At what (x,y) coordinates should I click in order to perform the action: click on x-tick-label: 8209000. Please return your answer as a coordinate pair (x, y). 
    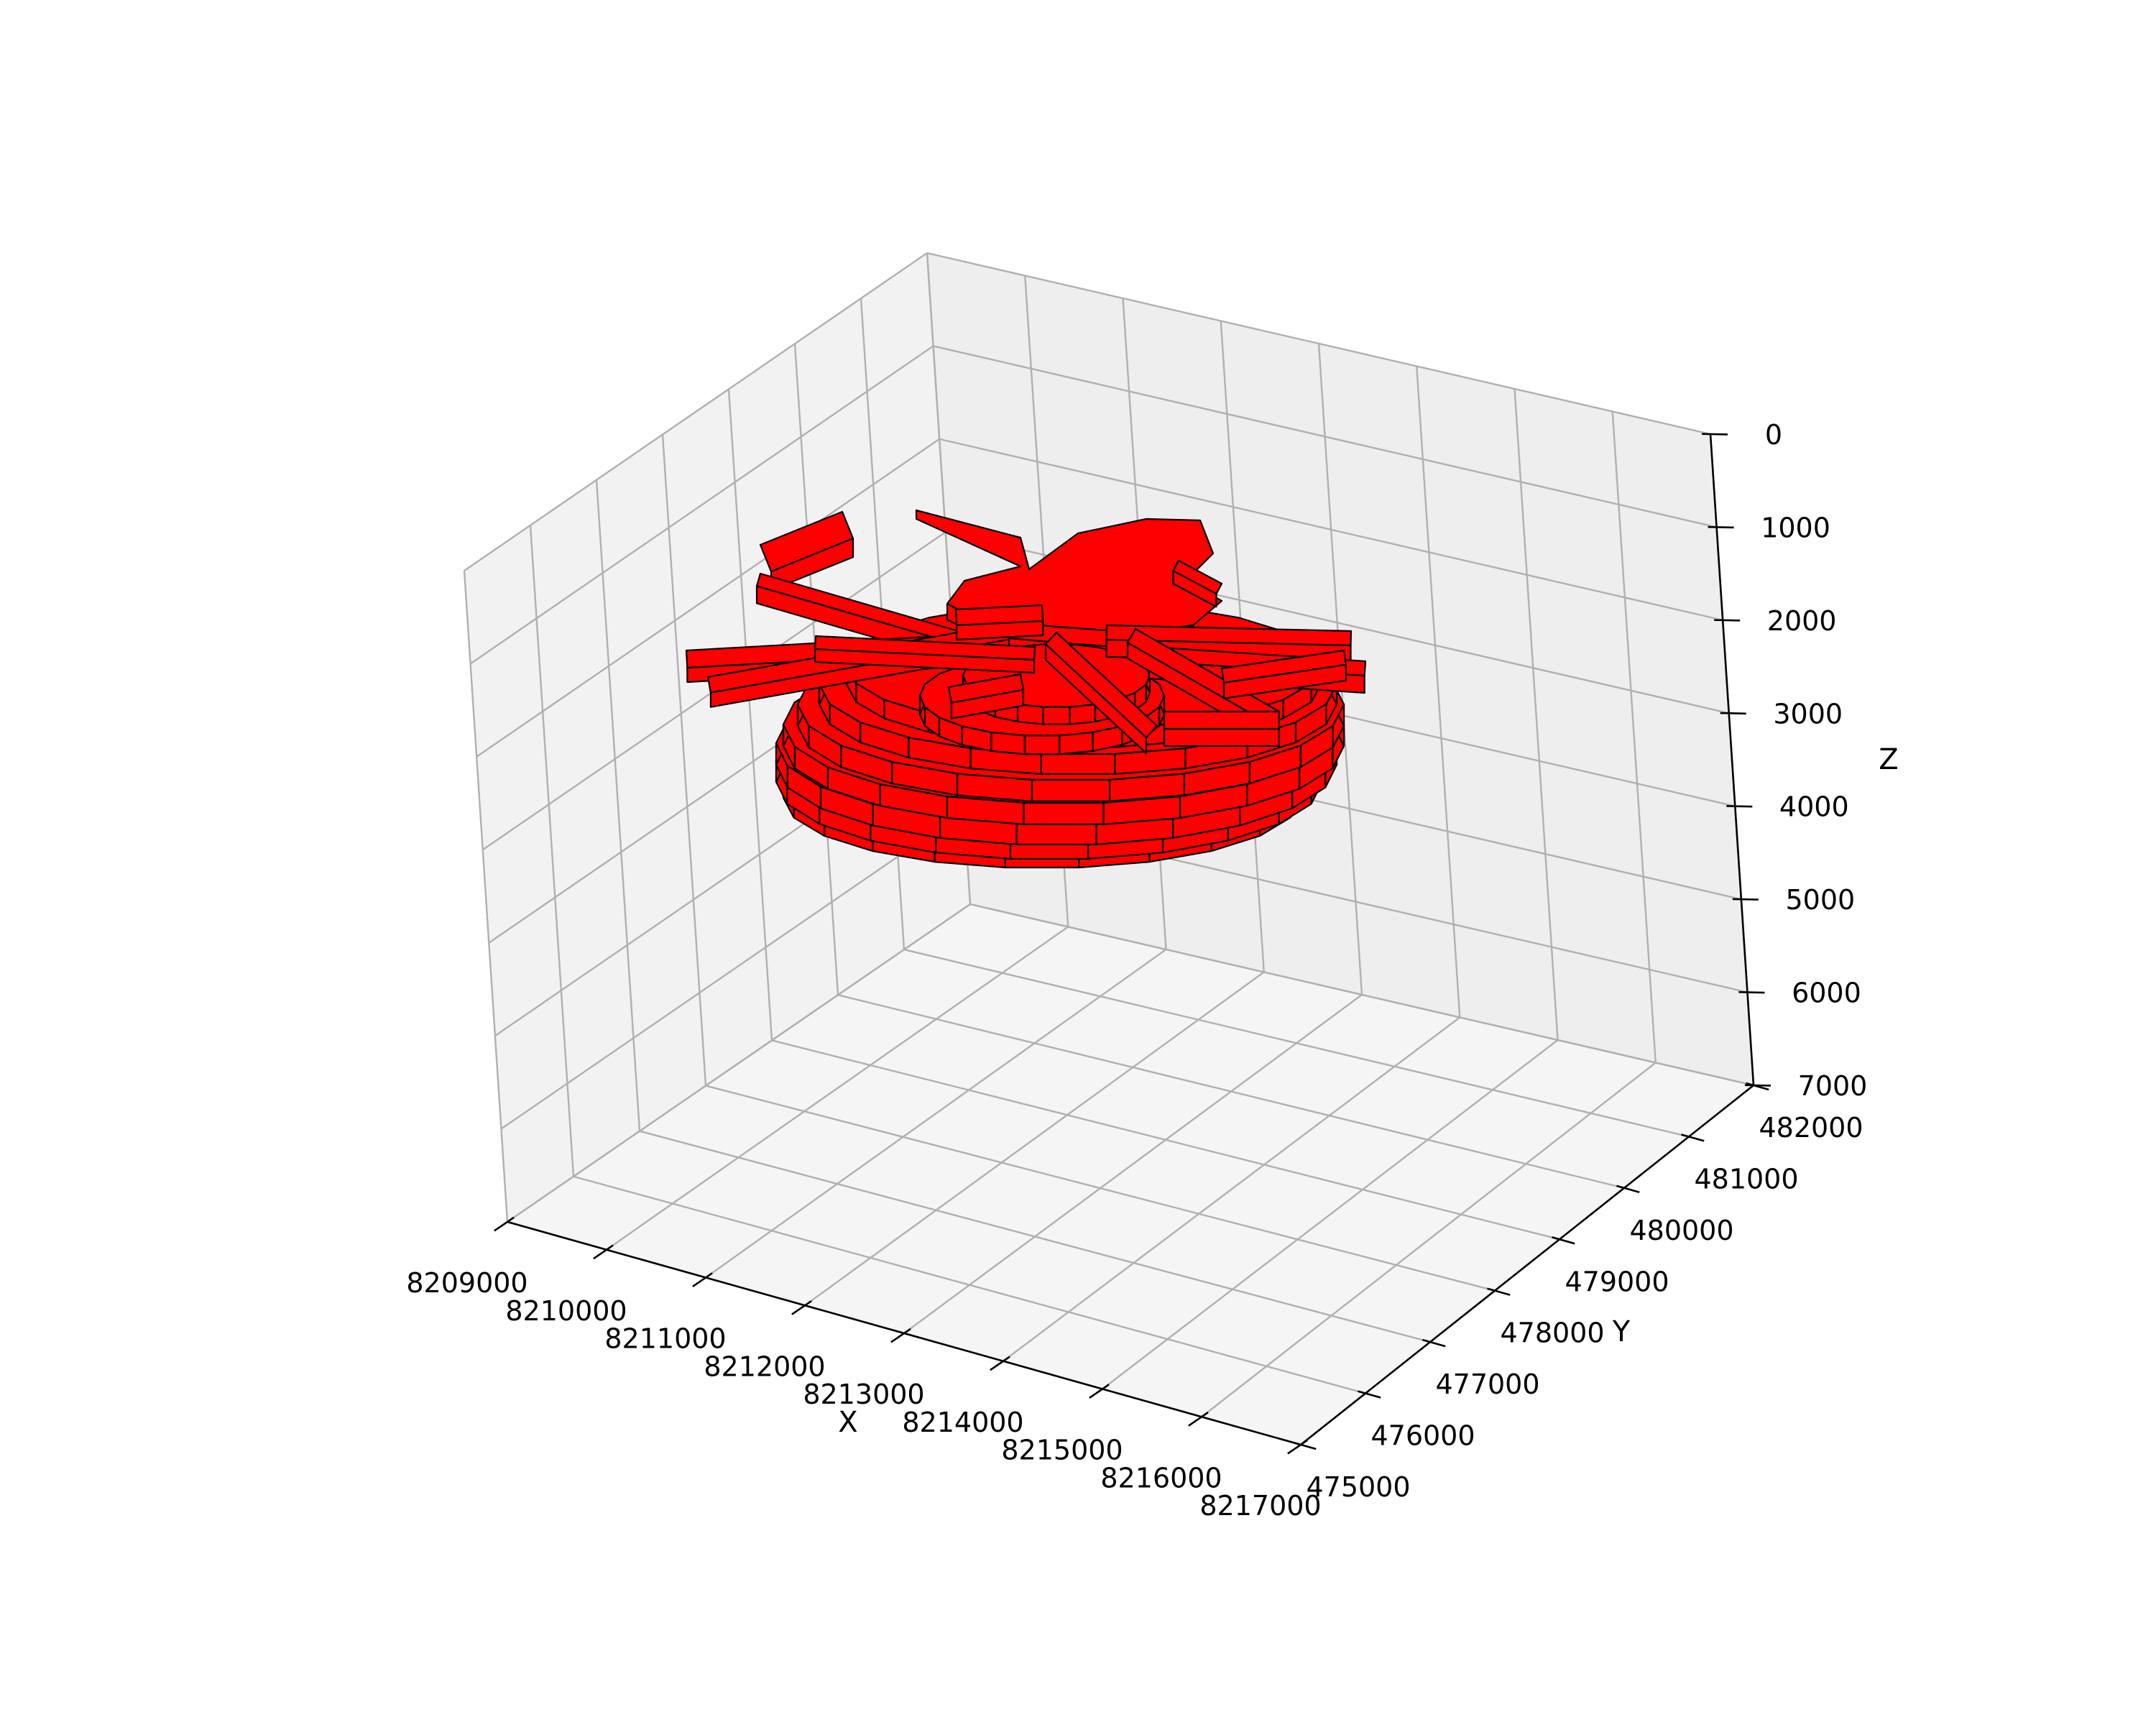
    Looking at the image, I should click on (467, 1283).